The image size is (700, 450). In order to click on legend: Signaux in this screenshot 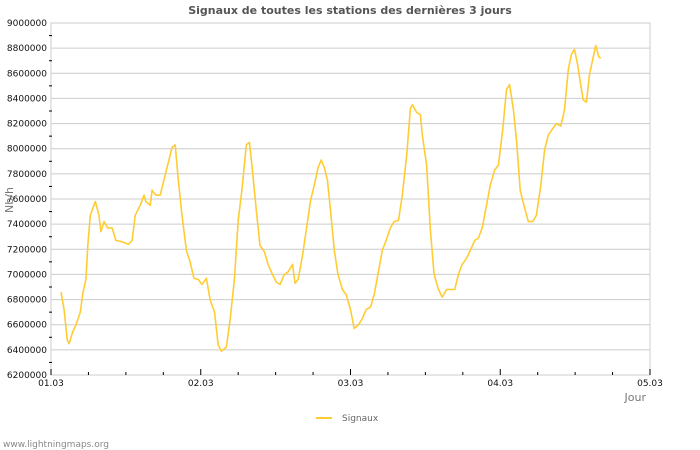, I will do `click(347, 419)`.